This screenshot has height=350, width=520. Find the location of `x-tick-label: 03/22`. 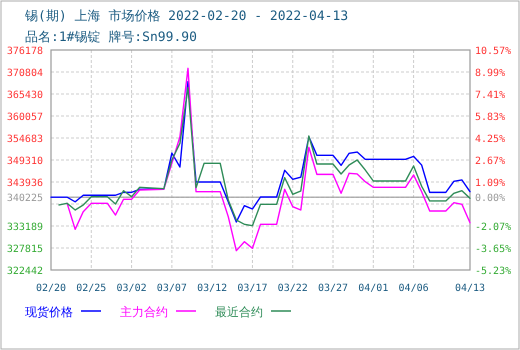

x-tick-label: 03/22 is located at coordinates (293, 288).